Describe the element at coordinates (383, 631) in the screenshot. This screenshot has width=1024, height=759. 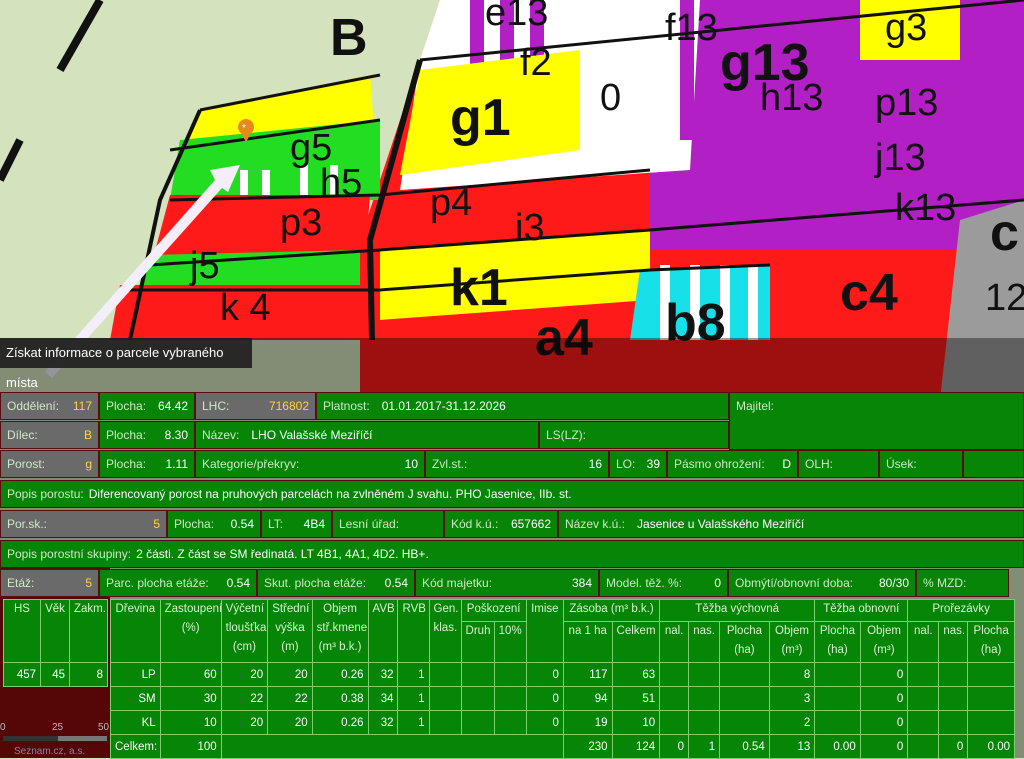
I see `avb-header: AVB` at that location.